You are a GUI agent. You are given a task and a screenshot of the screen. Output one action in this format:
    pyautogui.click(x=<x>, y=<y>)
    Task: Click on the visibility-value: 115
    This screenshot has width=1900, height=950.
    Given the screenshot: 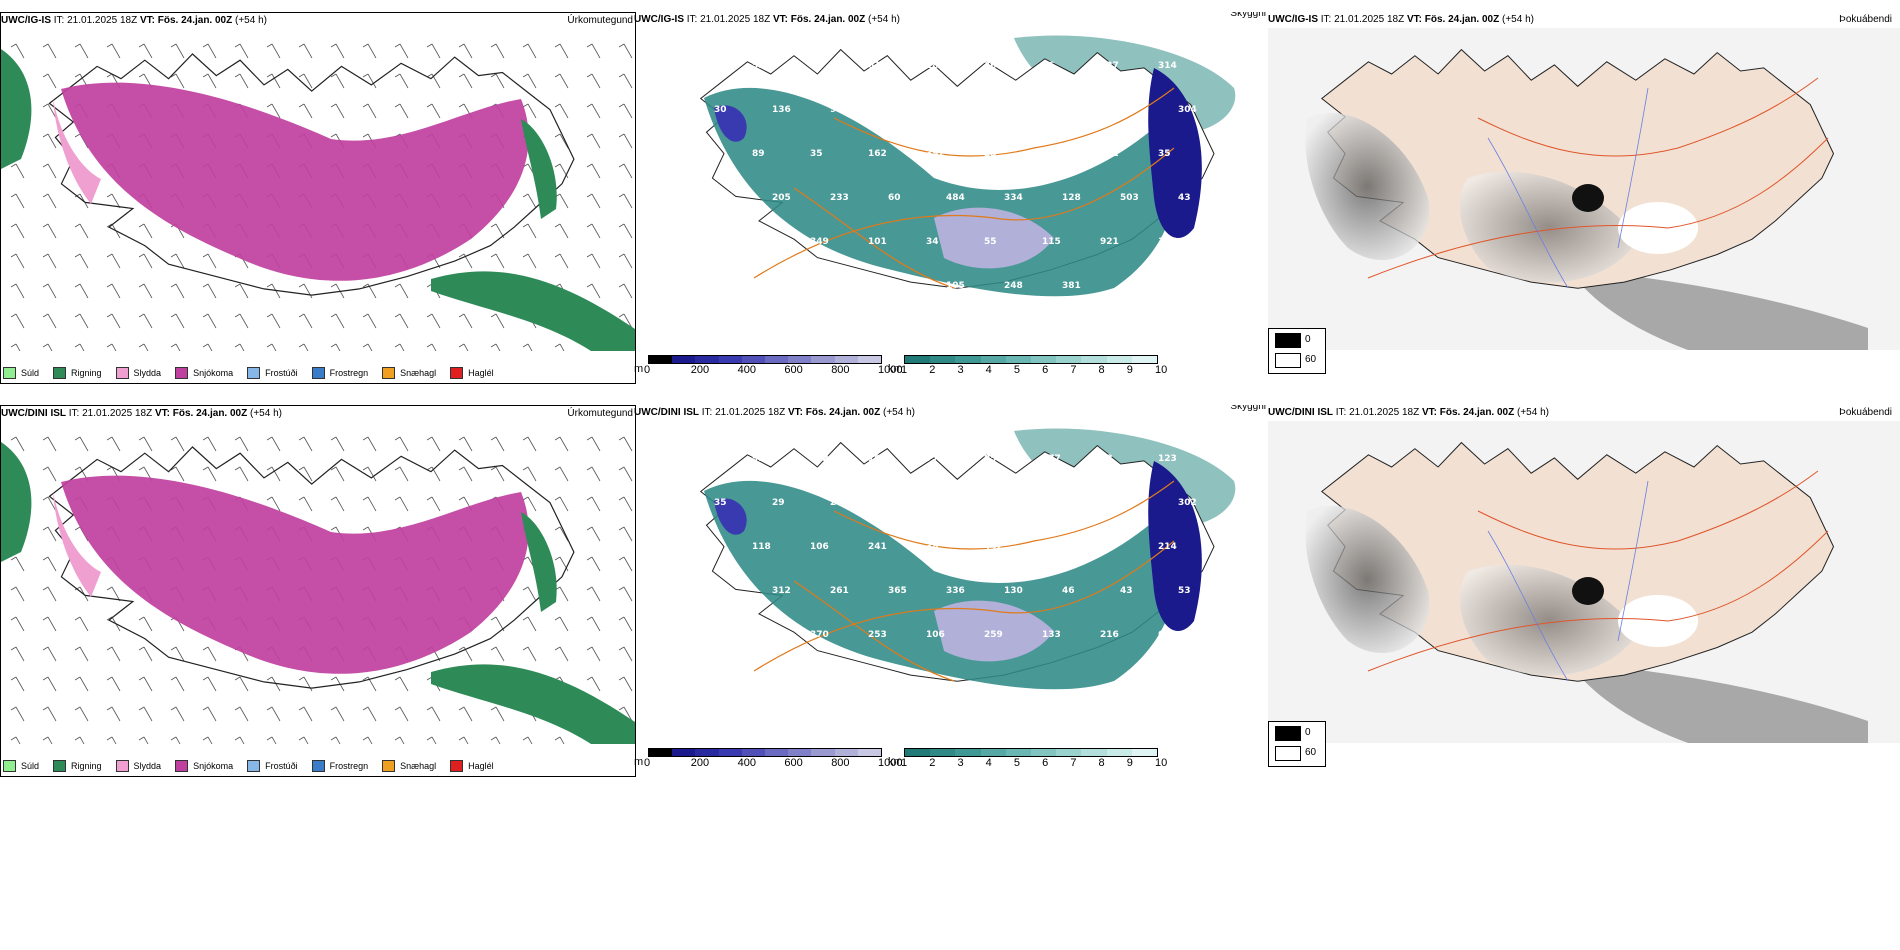 What is the action you would take?
    pyautogui.click(x=1051, y=242)
    